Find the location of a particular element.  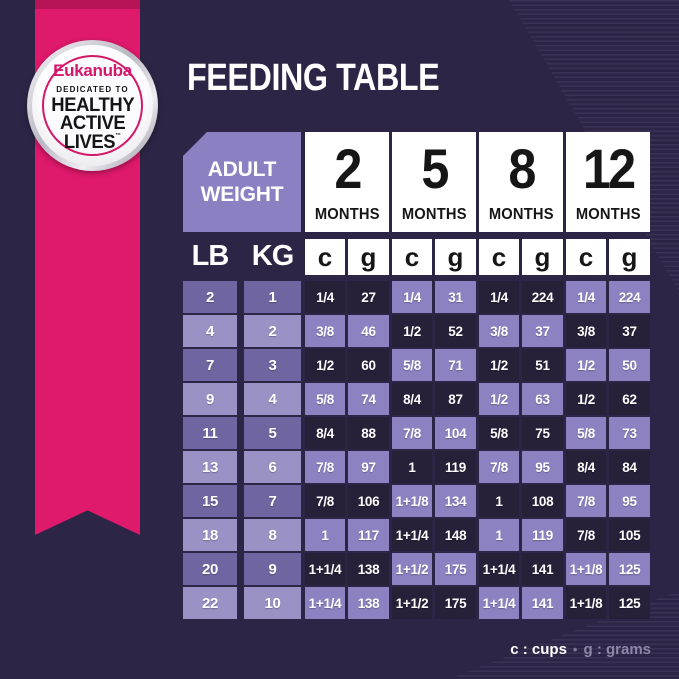

grams-value: 52 is located at coordinates (455, 331).